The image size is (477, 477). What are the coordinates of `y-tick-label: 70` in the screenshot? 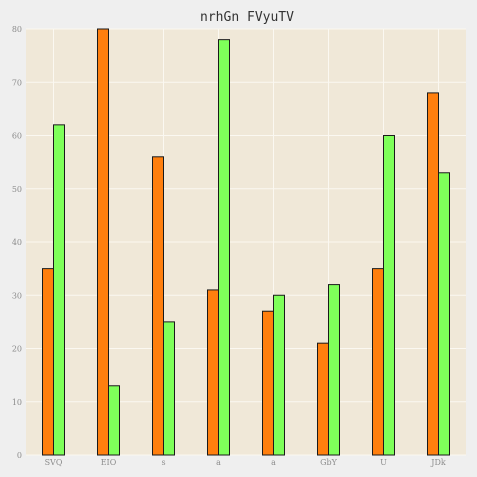 It's located at (17, 82).